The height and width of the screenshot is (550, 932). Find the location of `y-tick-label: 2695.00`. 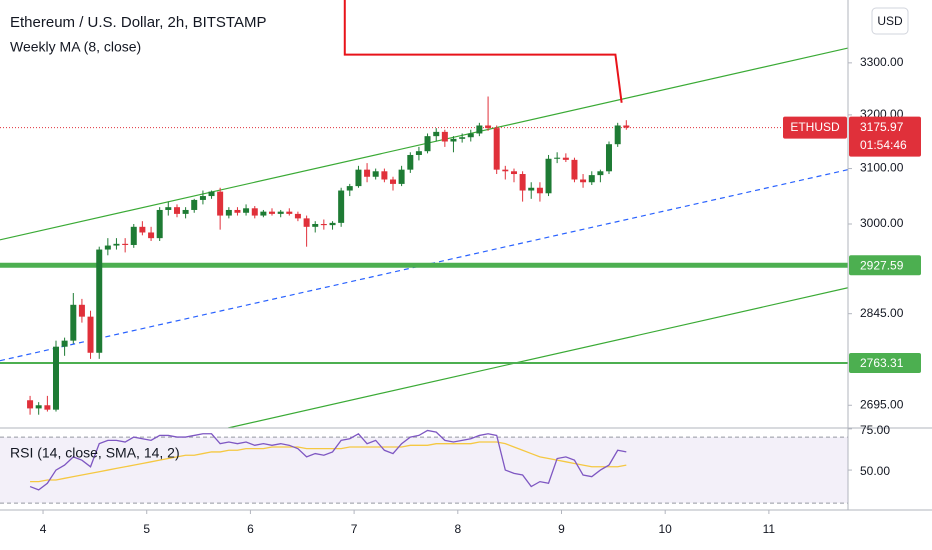

y-tick-label: 2695.00 is located at coordinates (882, 404).